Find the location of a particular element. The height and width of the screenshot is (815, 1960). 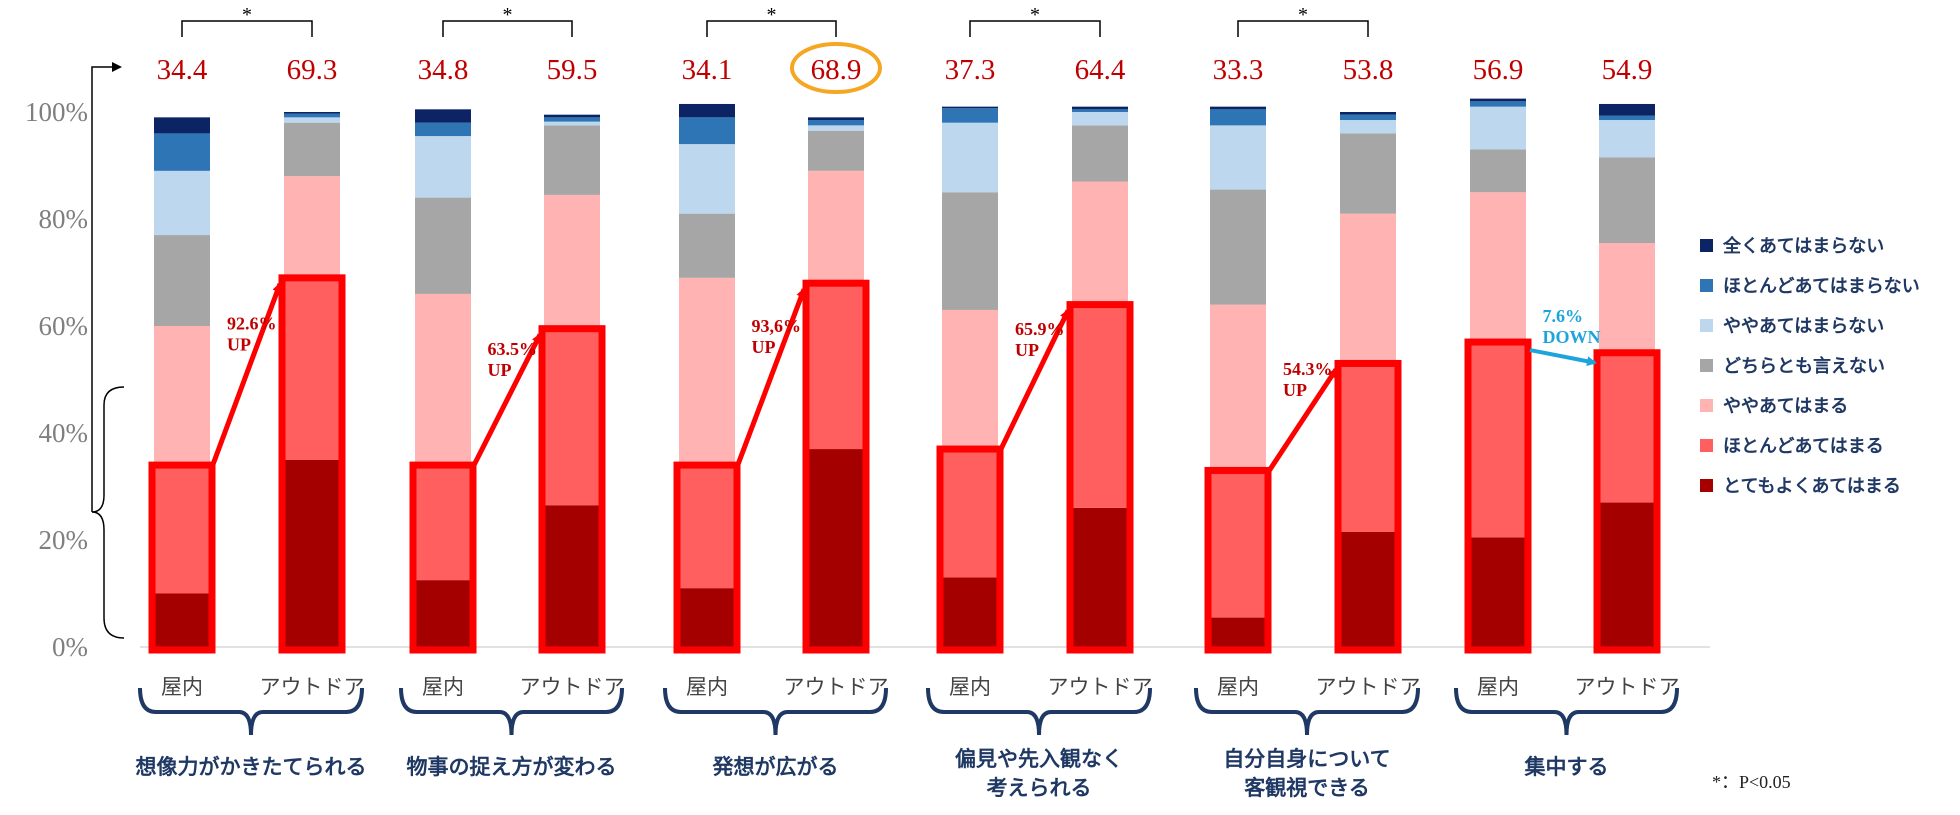

change-label: 65.9% UP is located at coordinates (1040, 339).